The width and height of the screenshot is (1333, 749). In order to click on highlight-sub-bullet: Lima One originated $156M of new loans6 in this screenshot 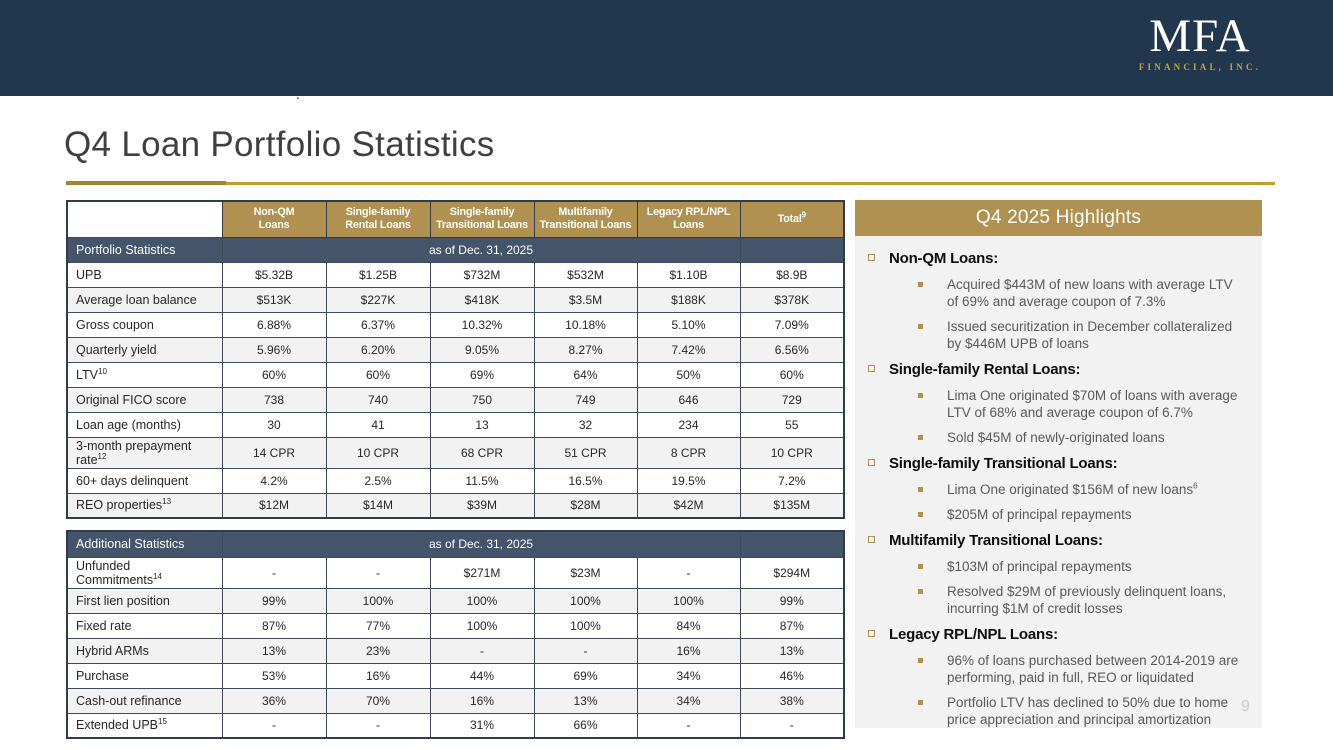, I will do `click(1053, 489)`.